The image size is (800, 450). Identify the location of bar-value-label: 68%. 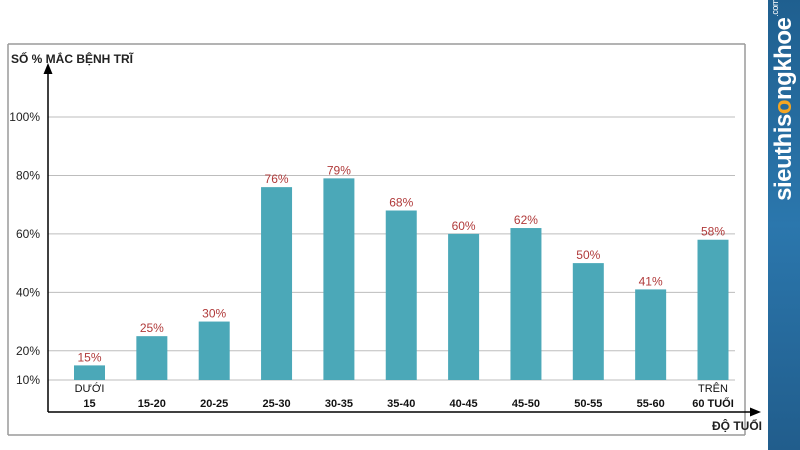
(401, 203).